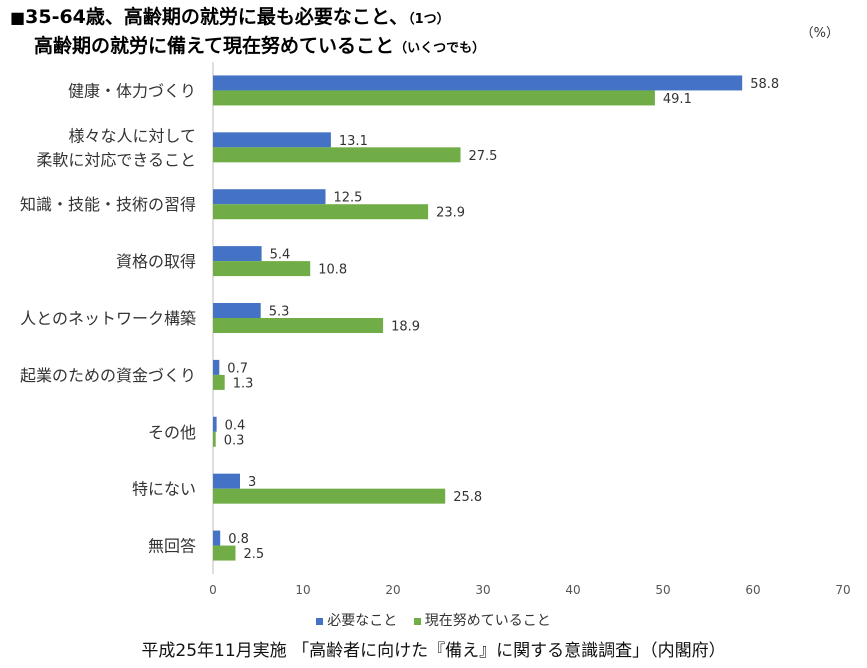 This screenshot has width=867, height=668. What do you see at coordinates (429, 19) in the screenshot?
I see `title-line-1-note: （1つ）` at bounding box center [429, 19].